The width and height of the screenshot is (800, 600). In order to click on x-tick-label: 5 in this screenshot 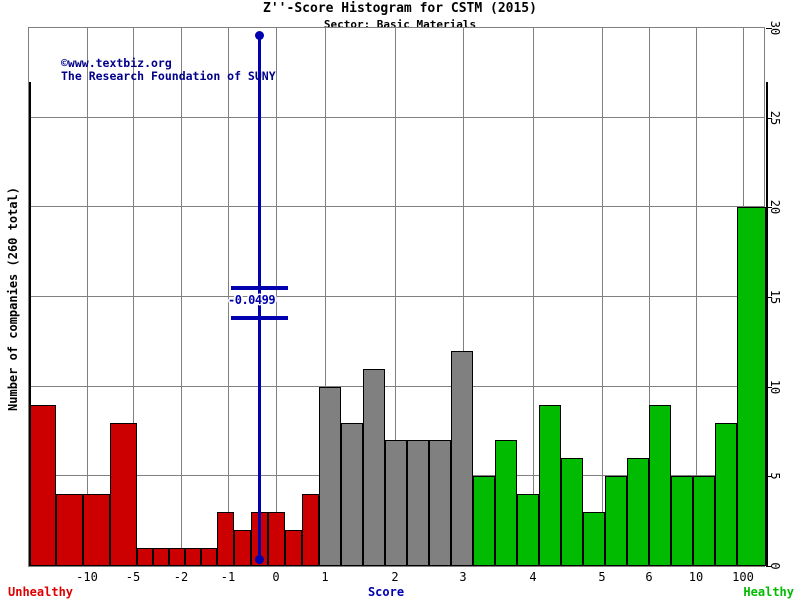, I will do `click(602, 577)`.